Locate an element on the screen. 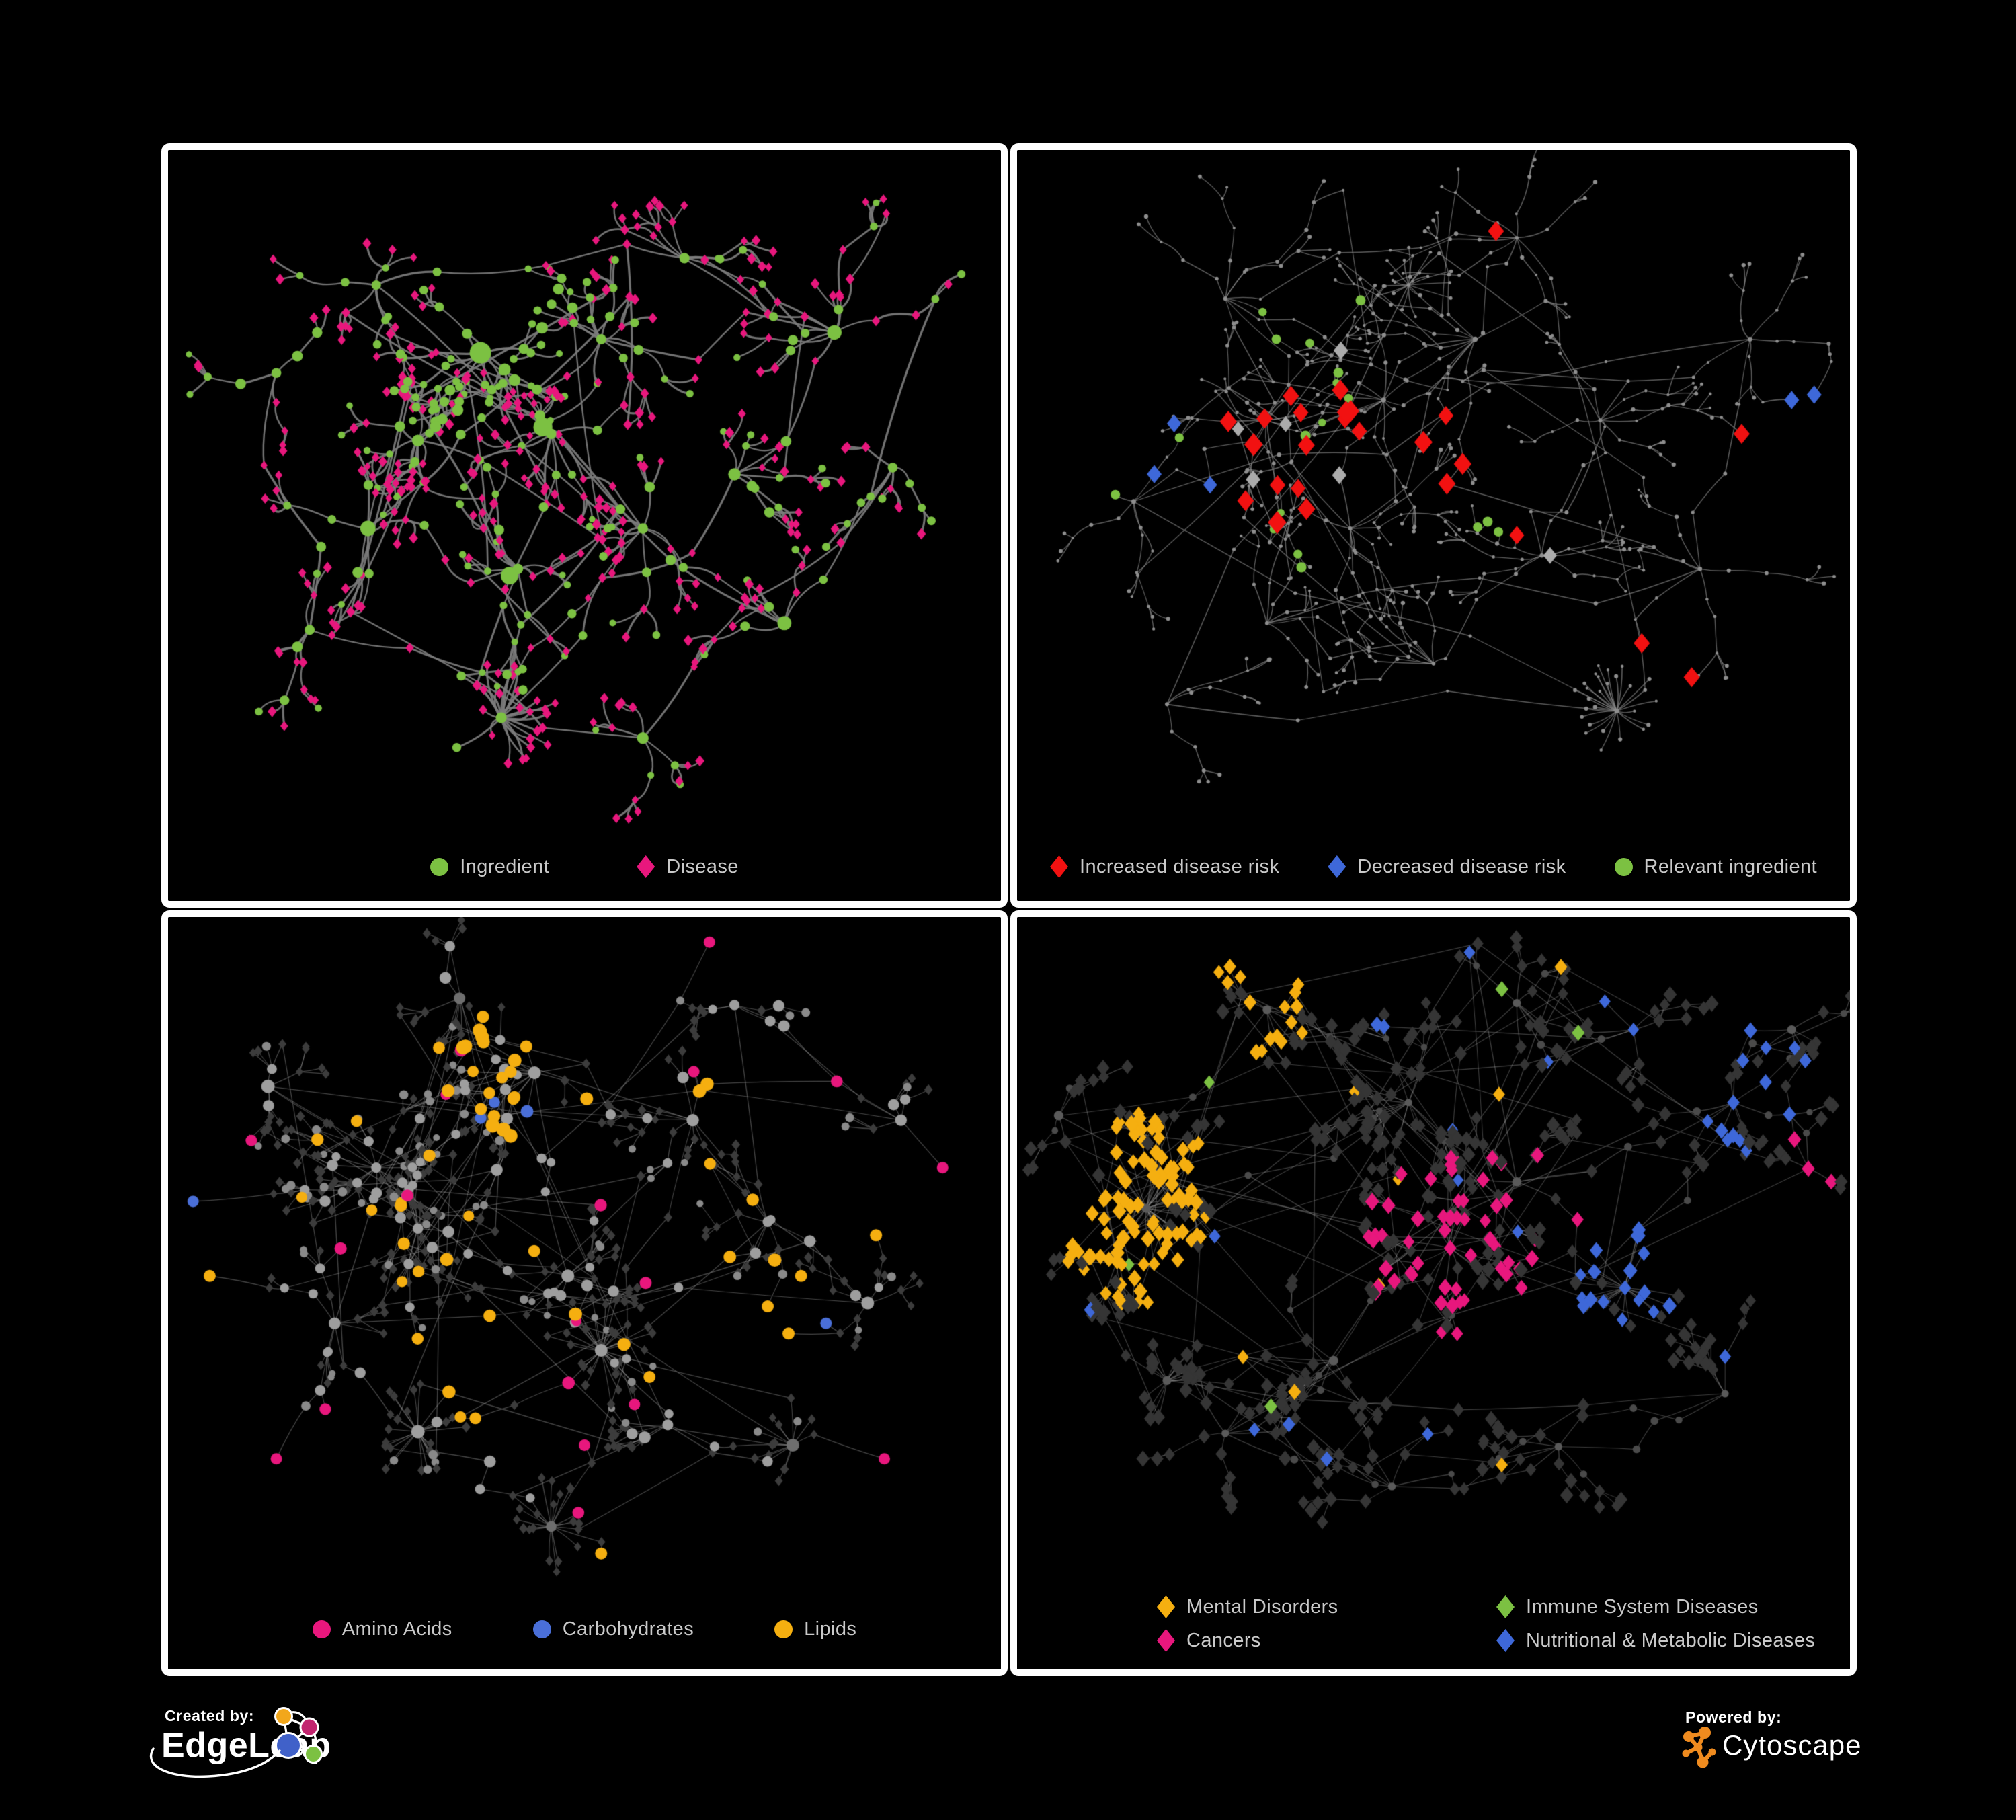 The height and width of the screenshot is (1820, 2016). legend-item-amino-acids: Amino Acids is located at coordinates (382, 1629).